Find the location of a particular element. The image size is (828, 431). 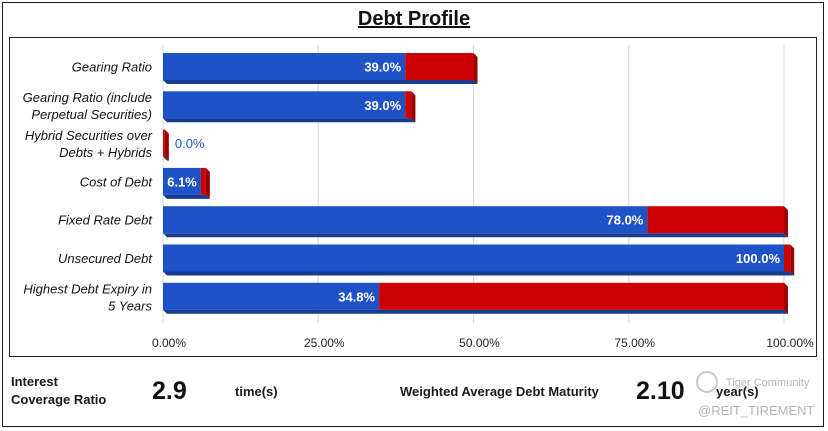

x-tick-label: 100.00% is located at coordinates (790, 343).